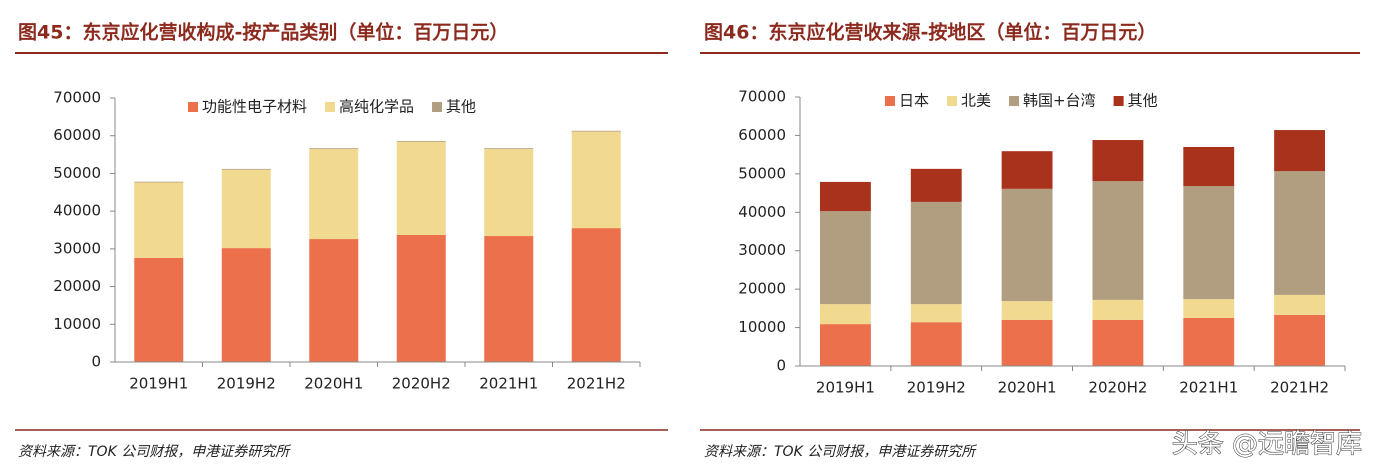 The width and height of the screenshot is (1376, 474). What do you see at coordinates (930, 32) in the screenshot?
I see `chart-title: 图46：东京应化营收来源-按地区（单位：百万日元）` at bounding box center [930, 32].